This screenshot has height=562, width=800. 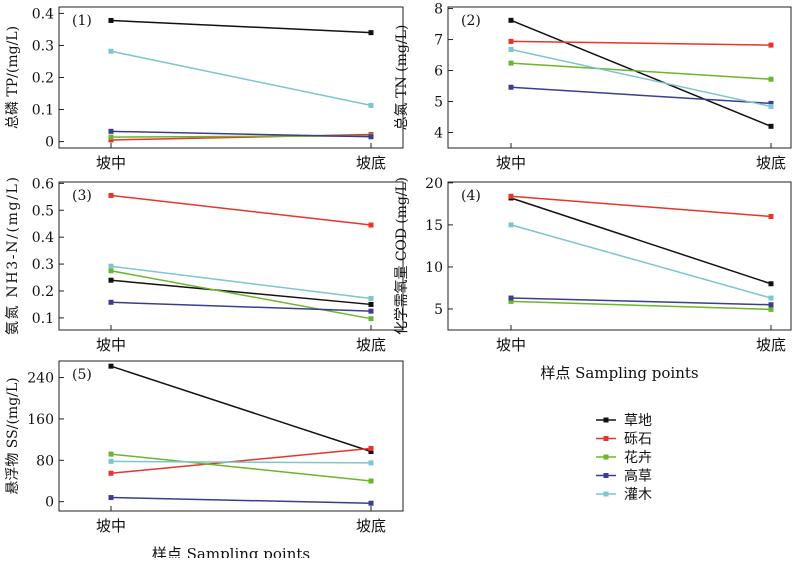 I want to click on legend-item: 草地, so click(x=624, y=421).